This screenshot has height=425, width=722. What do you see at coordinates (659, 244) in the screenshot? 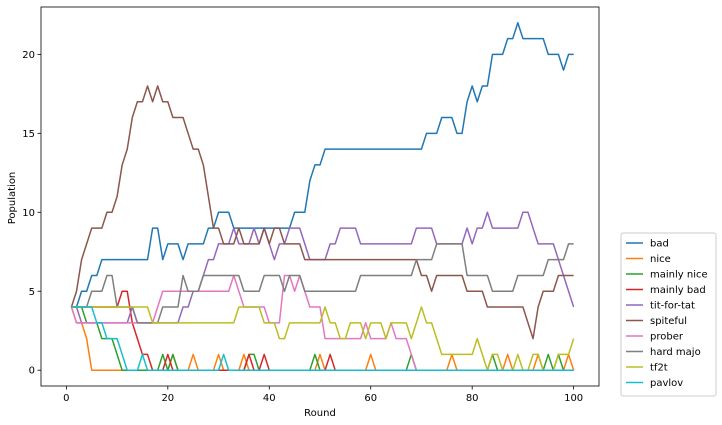
I see `legend-label: bad` at bounding box center [659, 244].